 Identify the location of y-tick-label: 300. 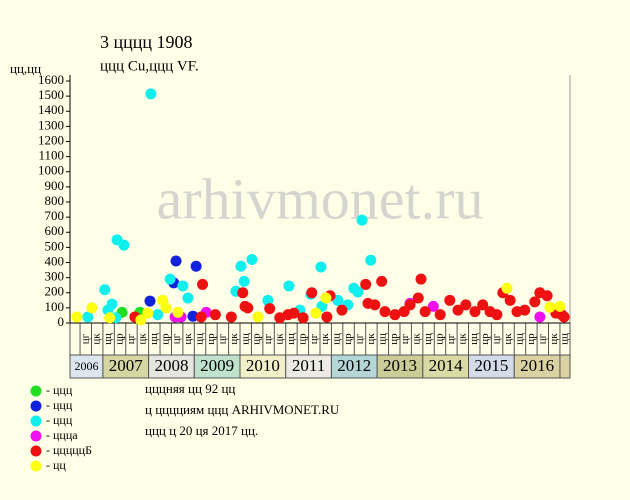
(55, 276).